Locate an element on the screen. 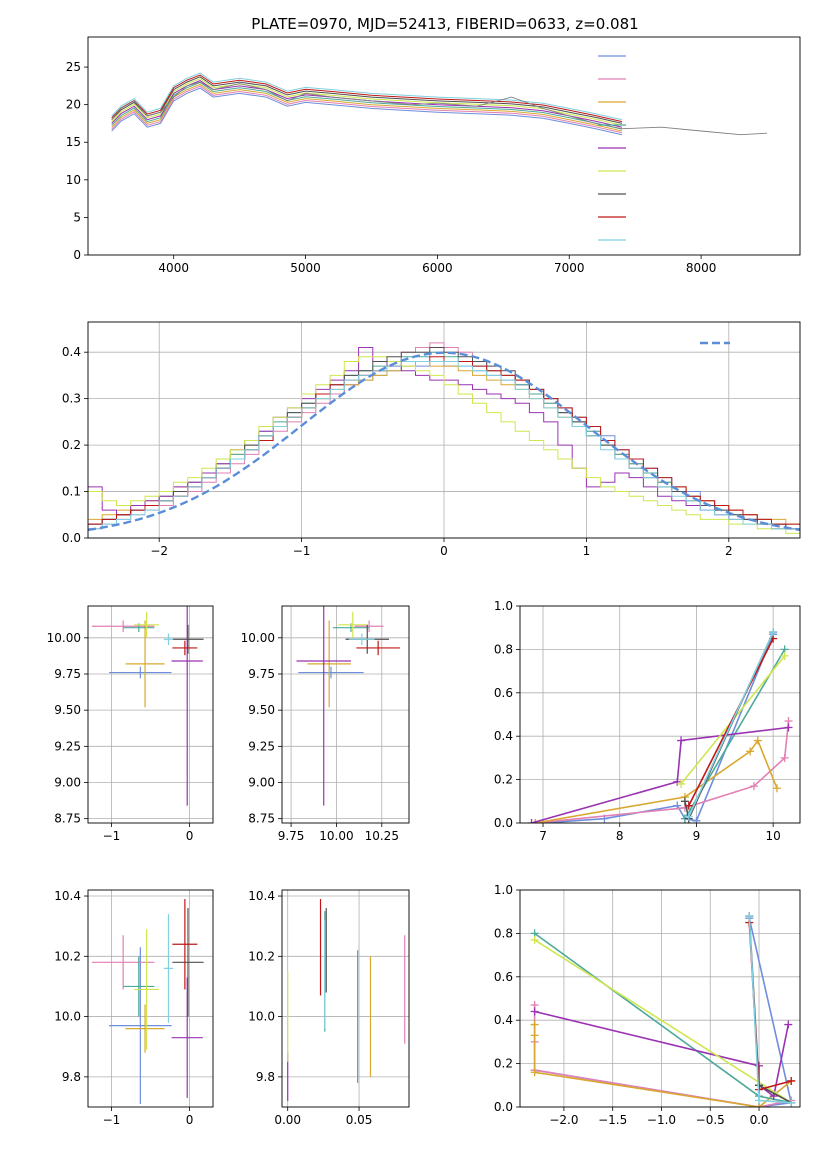 Image resolution: width=819 pixels, height=1170 pixels. y-tick-label: 20 is located at coordinates (73, 105).